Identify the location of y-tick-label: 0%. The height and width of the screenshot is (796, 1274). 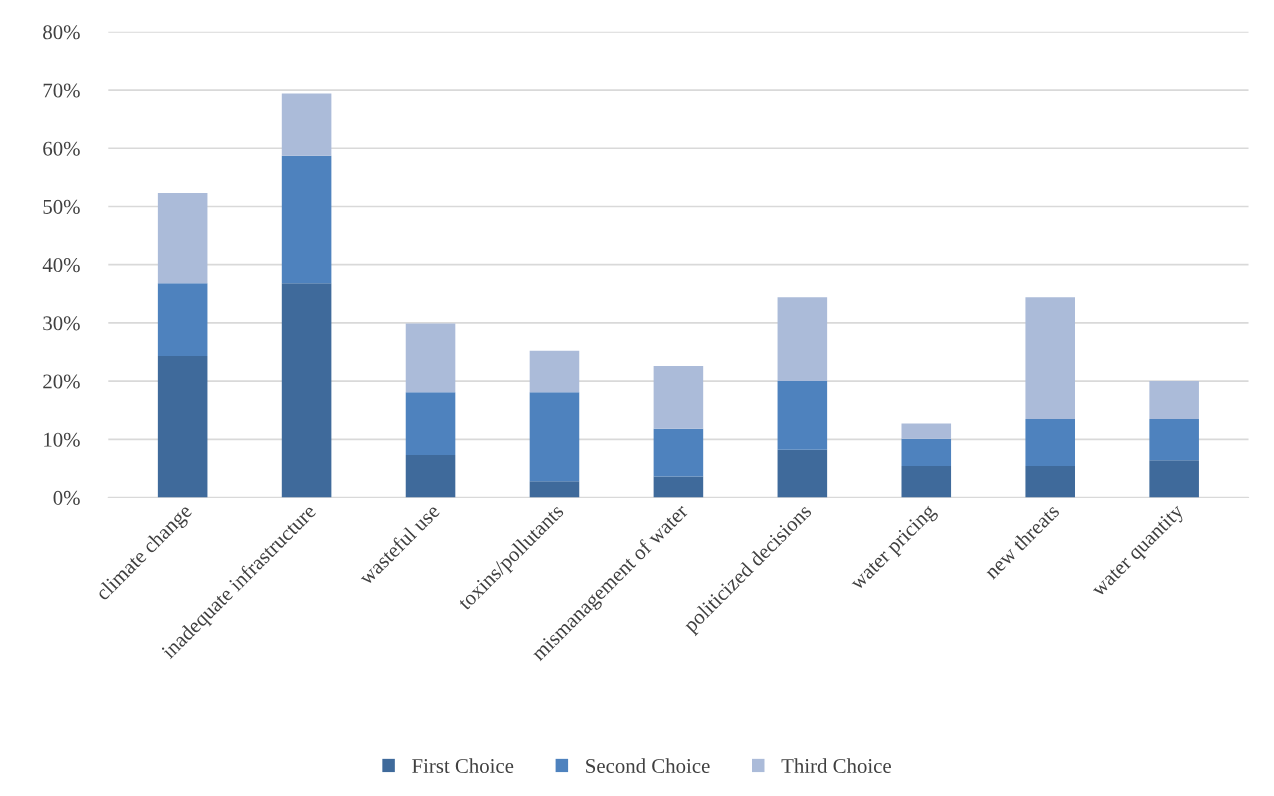
(66, 497).